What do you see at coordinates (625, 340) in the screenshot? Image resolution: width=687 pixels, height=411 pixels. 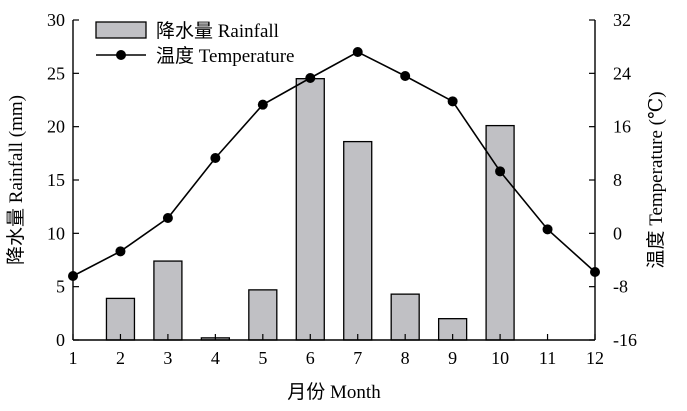 I see `y-right-tick-label: -16` at bounding box center [625, 340].